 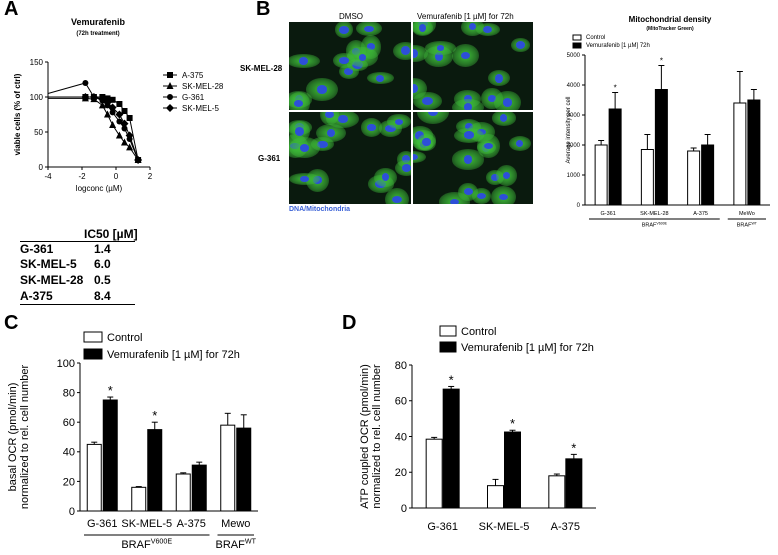 I want to click on chart-subtitle: (72h treatment), so click(x=97, y=34).